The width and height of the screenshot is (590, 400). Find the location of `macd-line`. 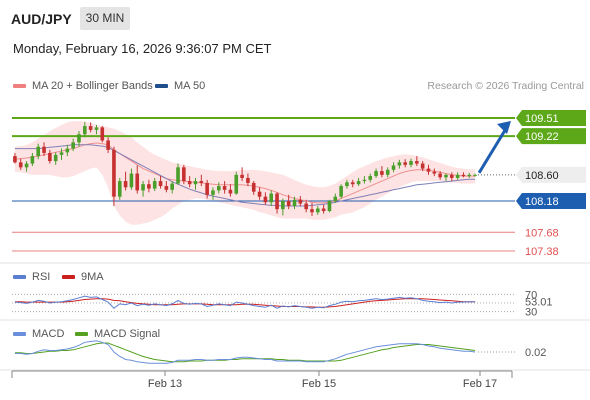

macd-line is located at coordinates (245, 352).